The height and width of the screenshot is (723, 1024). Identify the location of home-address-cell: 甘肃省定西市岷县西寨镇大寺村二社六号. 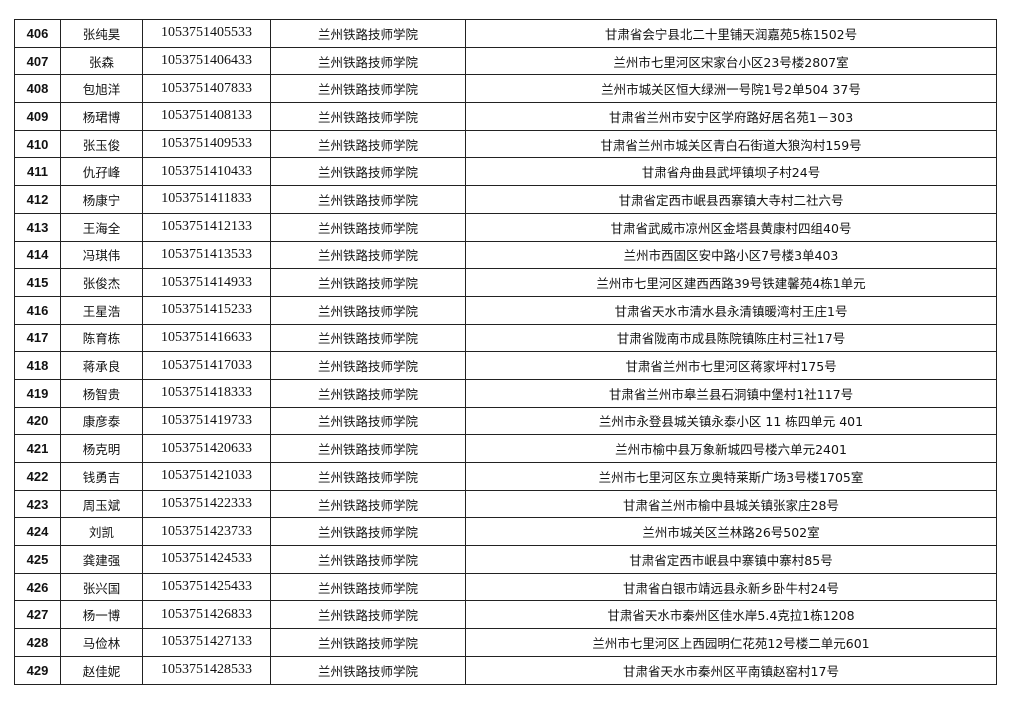
(731, 199).